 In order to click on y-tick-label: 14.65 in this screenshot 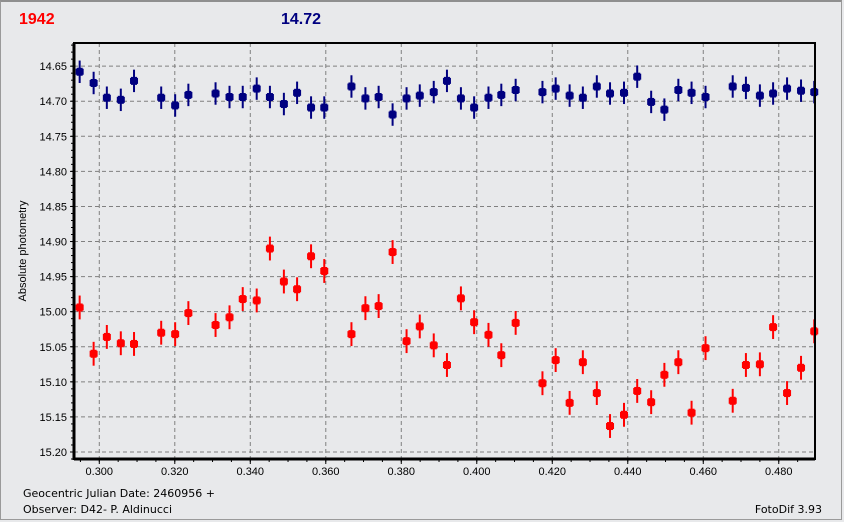, I will do `click(53, 67)`.